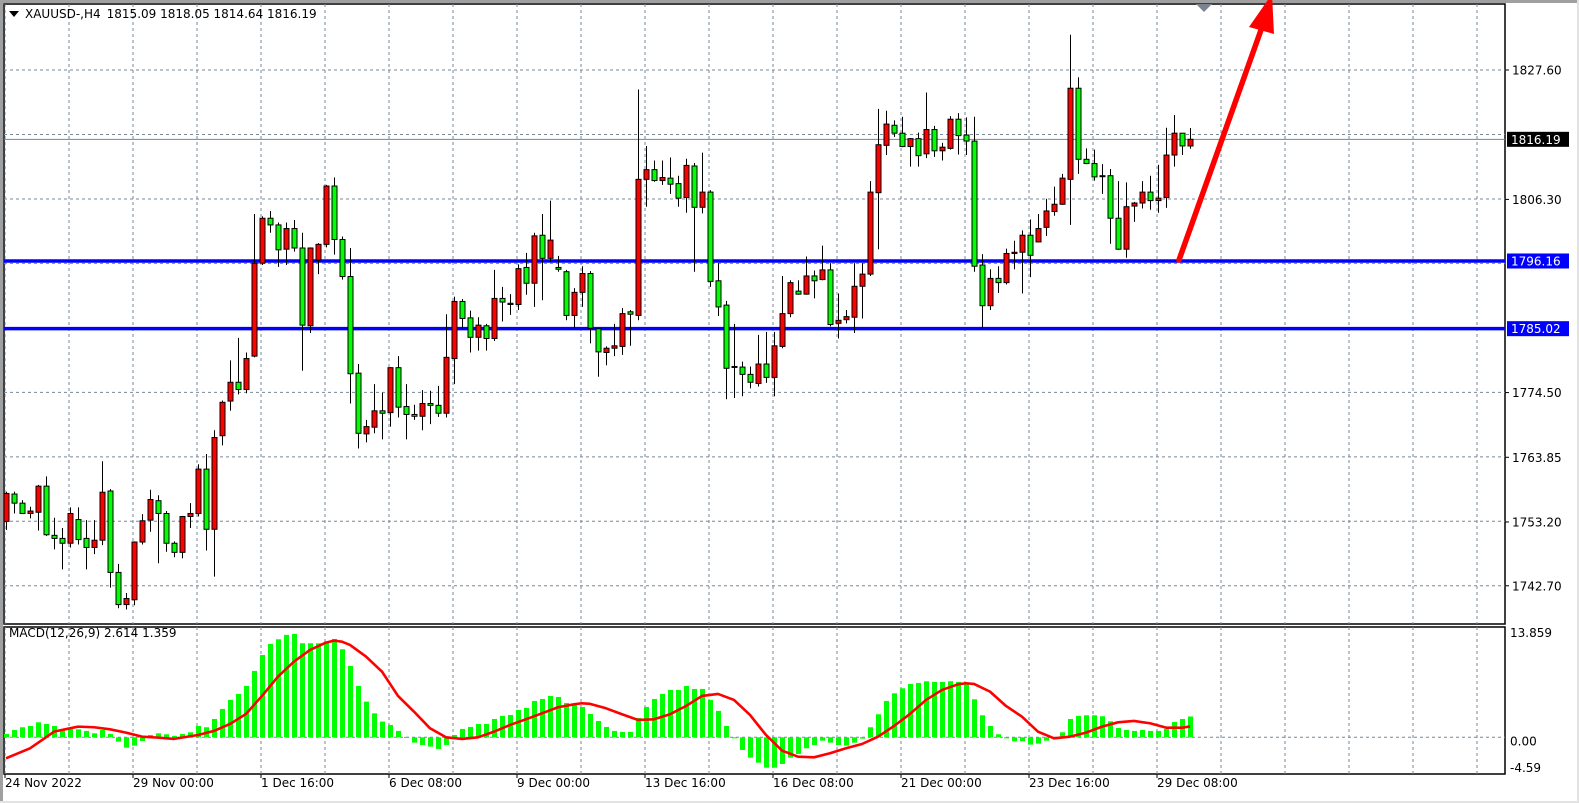  I want to click on macd-label: MACD(12,26,9) 2.614 1.359, so click(93, 633).